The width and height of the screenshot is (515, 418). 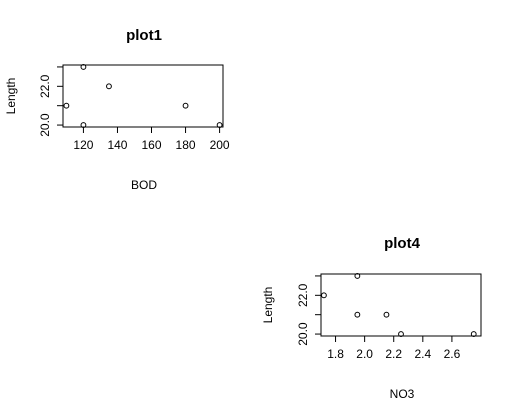 What do you see at coordinates (303, 295) in the screenshot?
I see `plot4-y-tick-label: 22.0` at bounding box center [303, 295].